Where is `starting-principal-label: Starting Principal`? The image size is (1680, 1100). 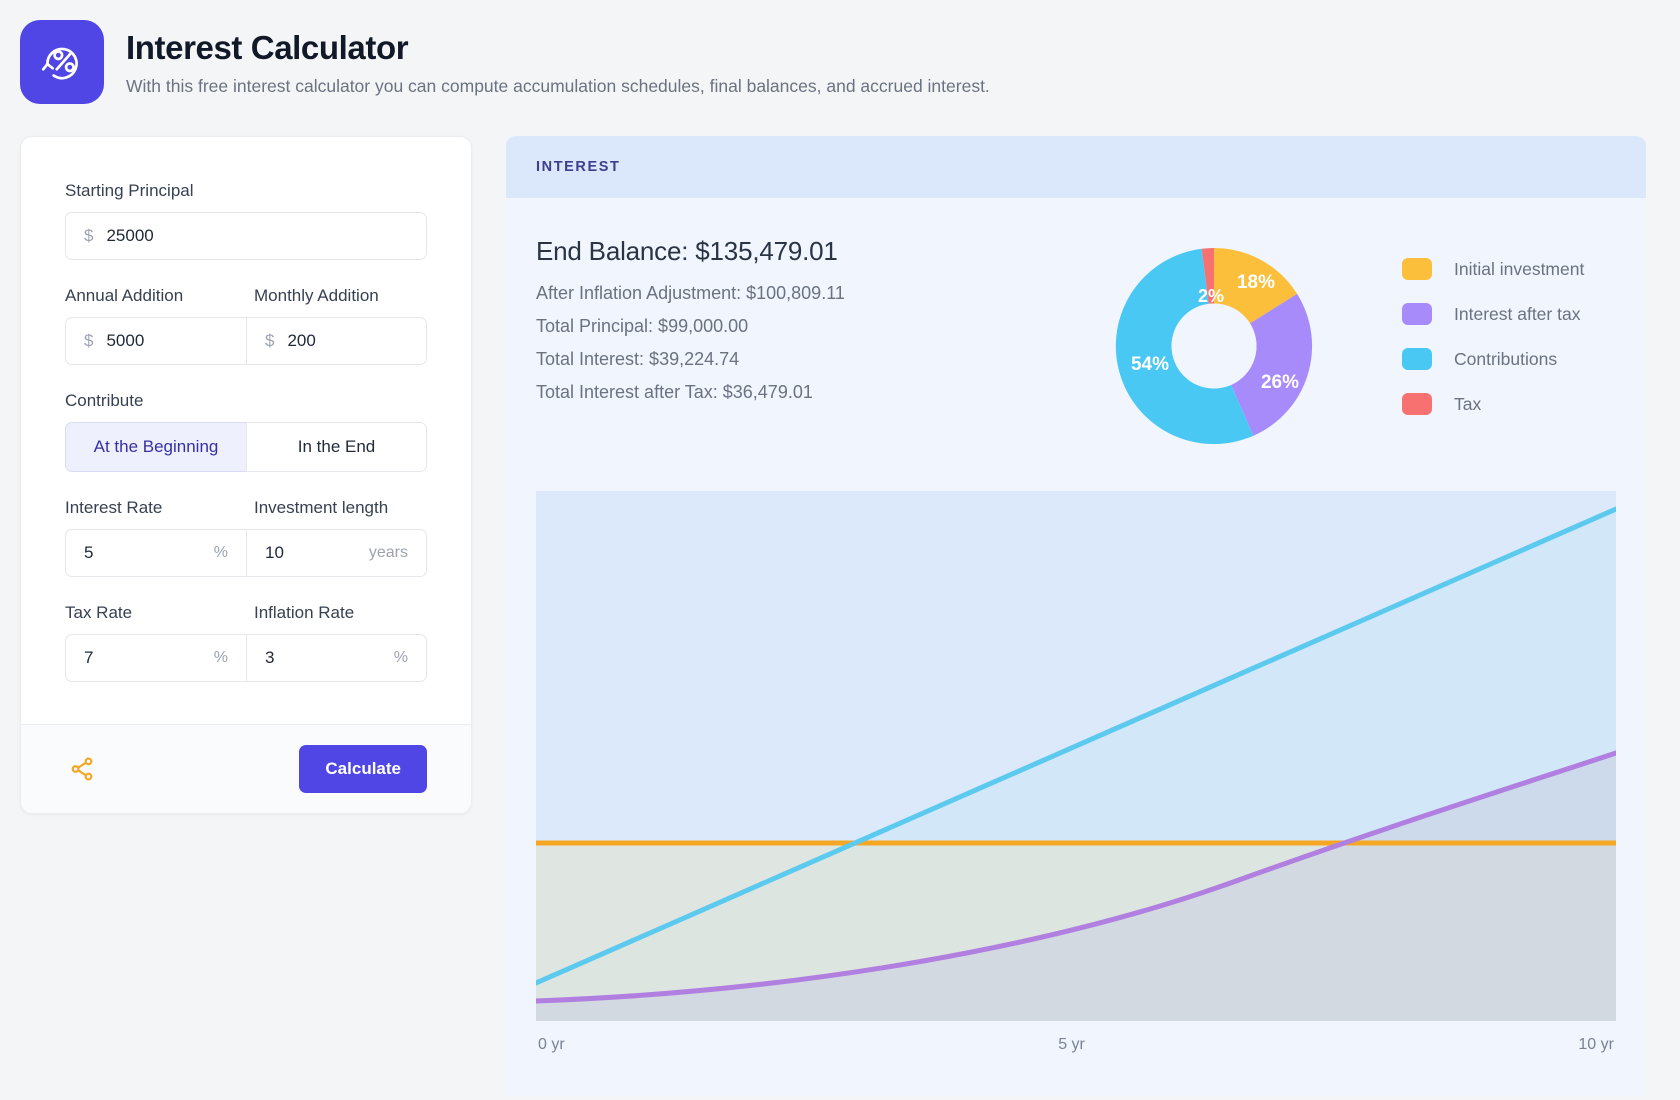 starting-principal-label: Starting Principal is located at coordinates (129, 190).